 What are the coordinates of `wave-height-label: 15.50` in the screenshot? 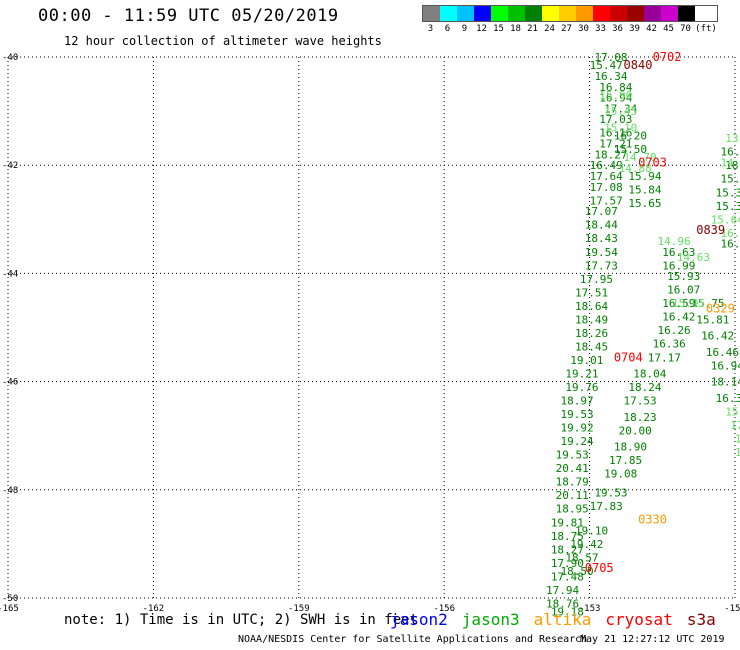 It's located at (630, 149).